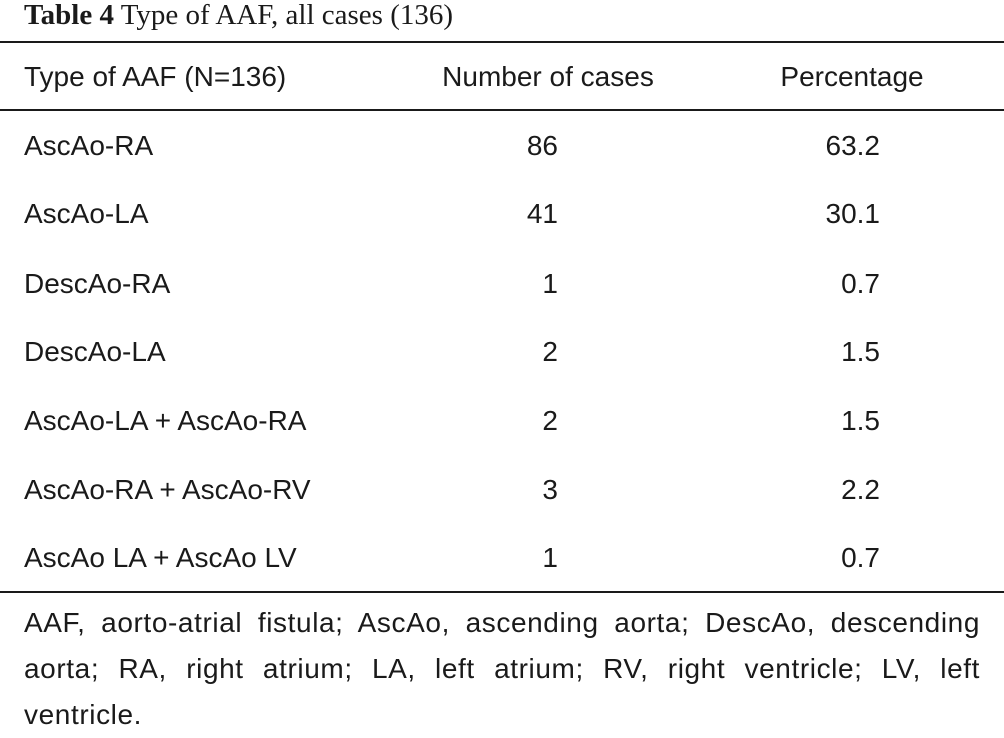 This screenshot has width=1004, height=738. What do you see at coordinates (542, 145) in the screenshot?
I see `row-cases: 86` at bounding box center [542, 145].